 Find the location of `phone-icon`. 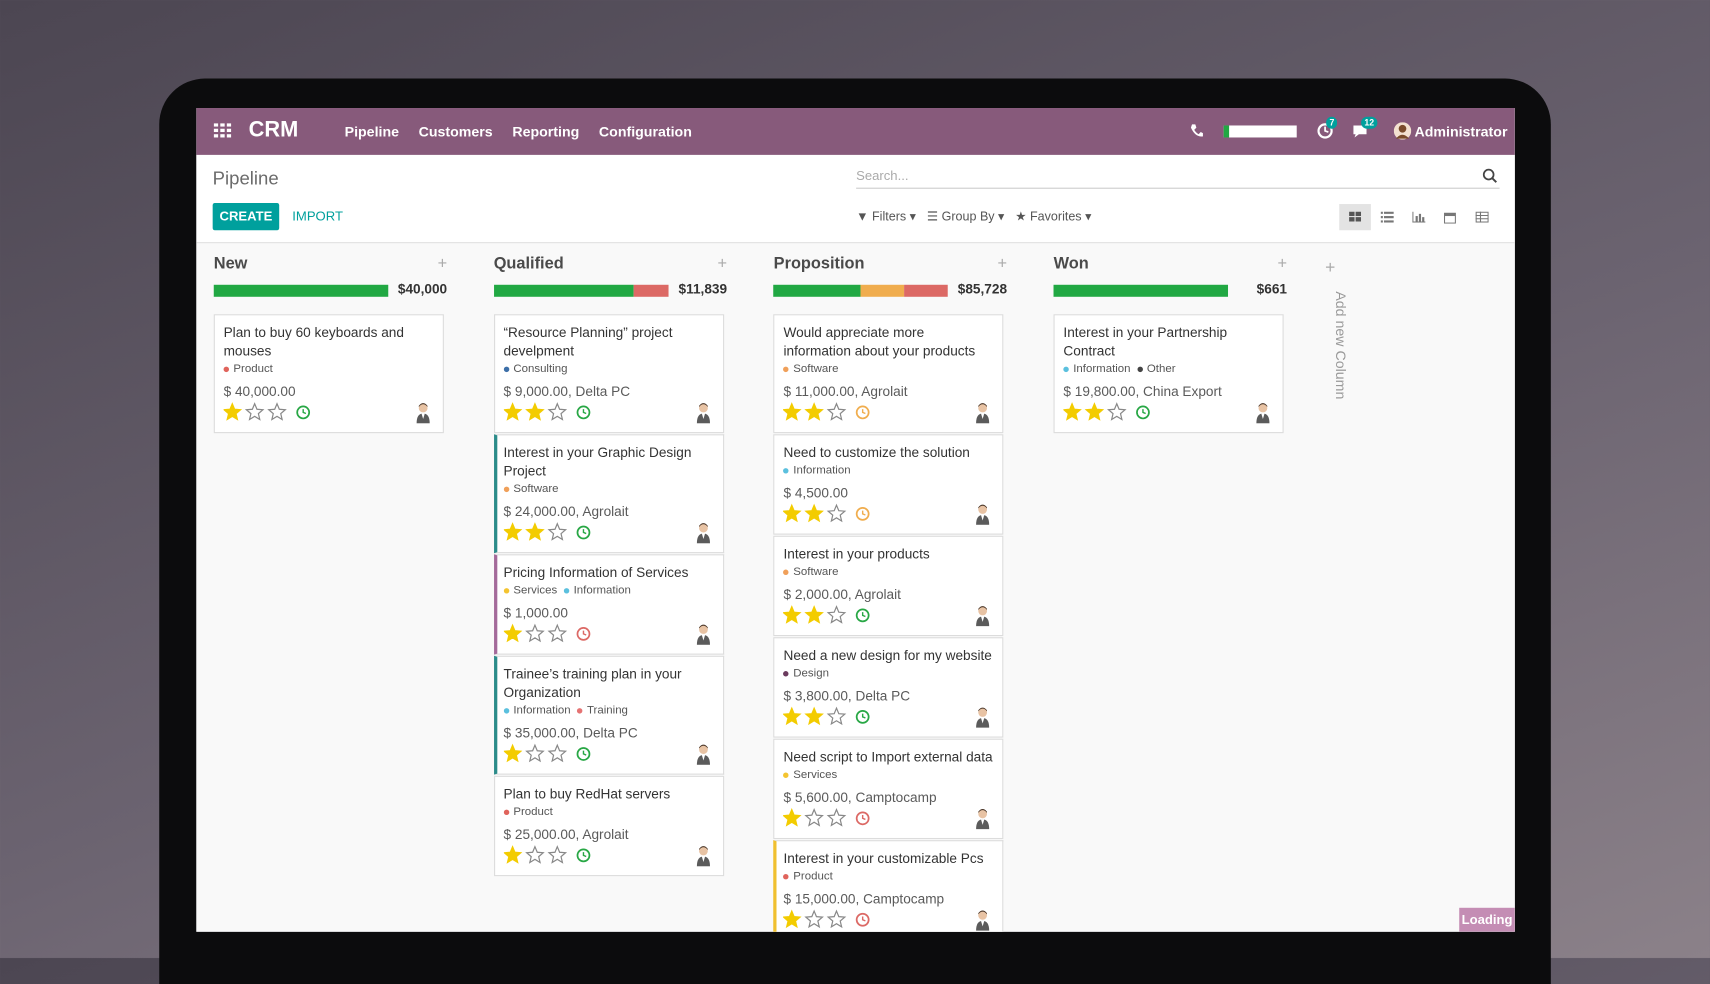

phone-icon is located at coordinates (1196, 130).